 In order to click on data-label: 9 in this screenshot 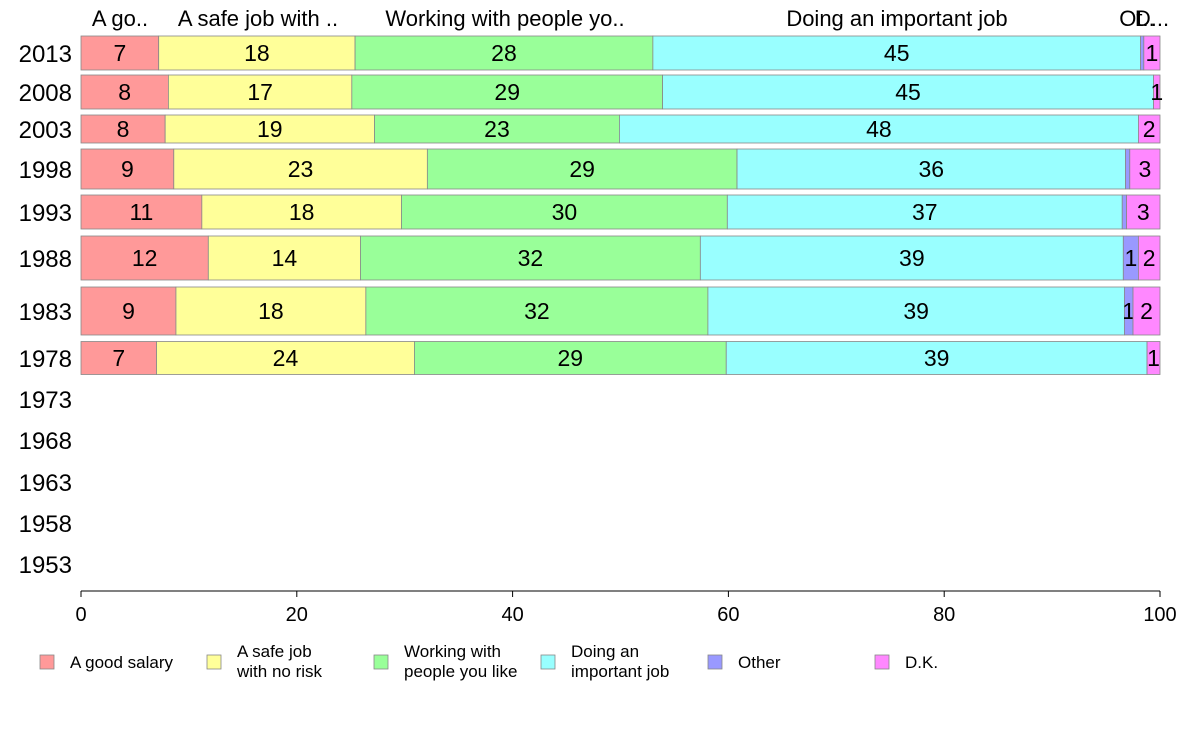, I will do `click(127, 169)`.